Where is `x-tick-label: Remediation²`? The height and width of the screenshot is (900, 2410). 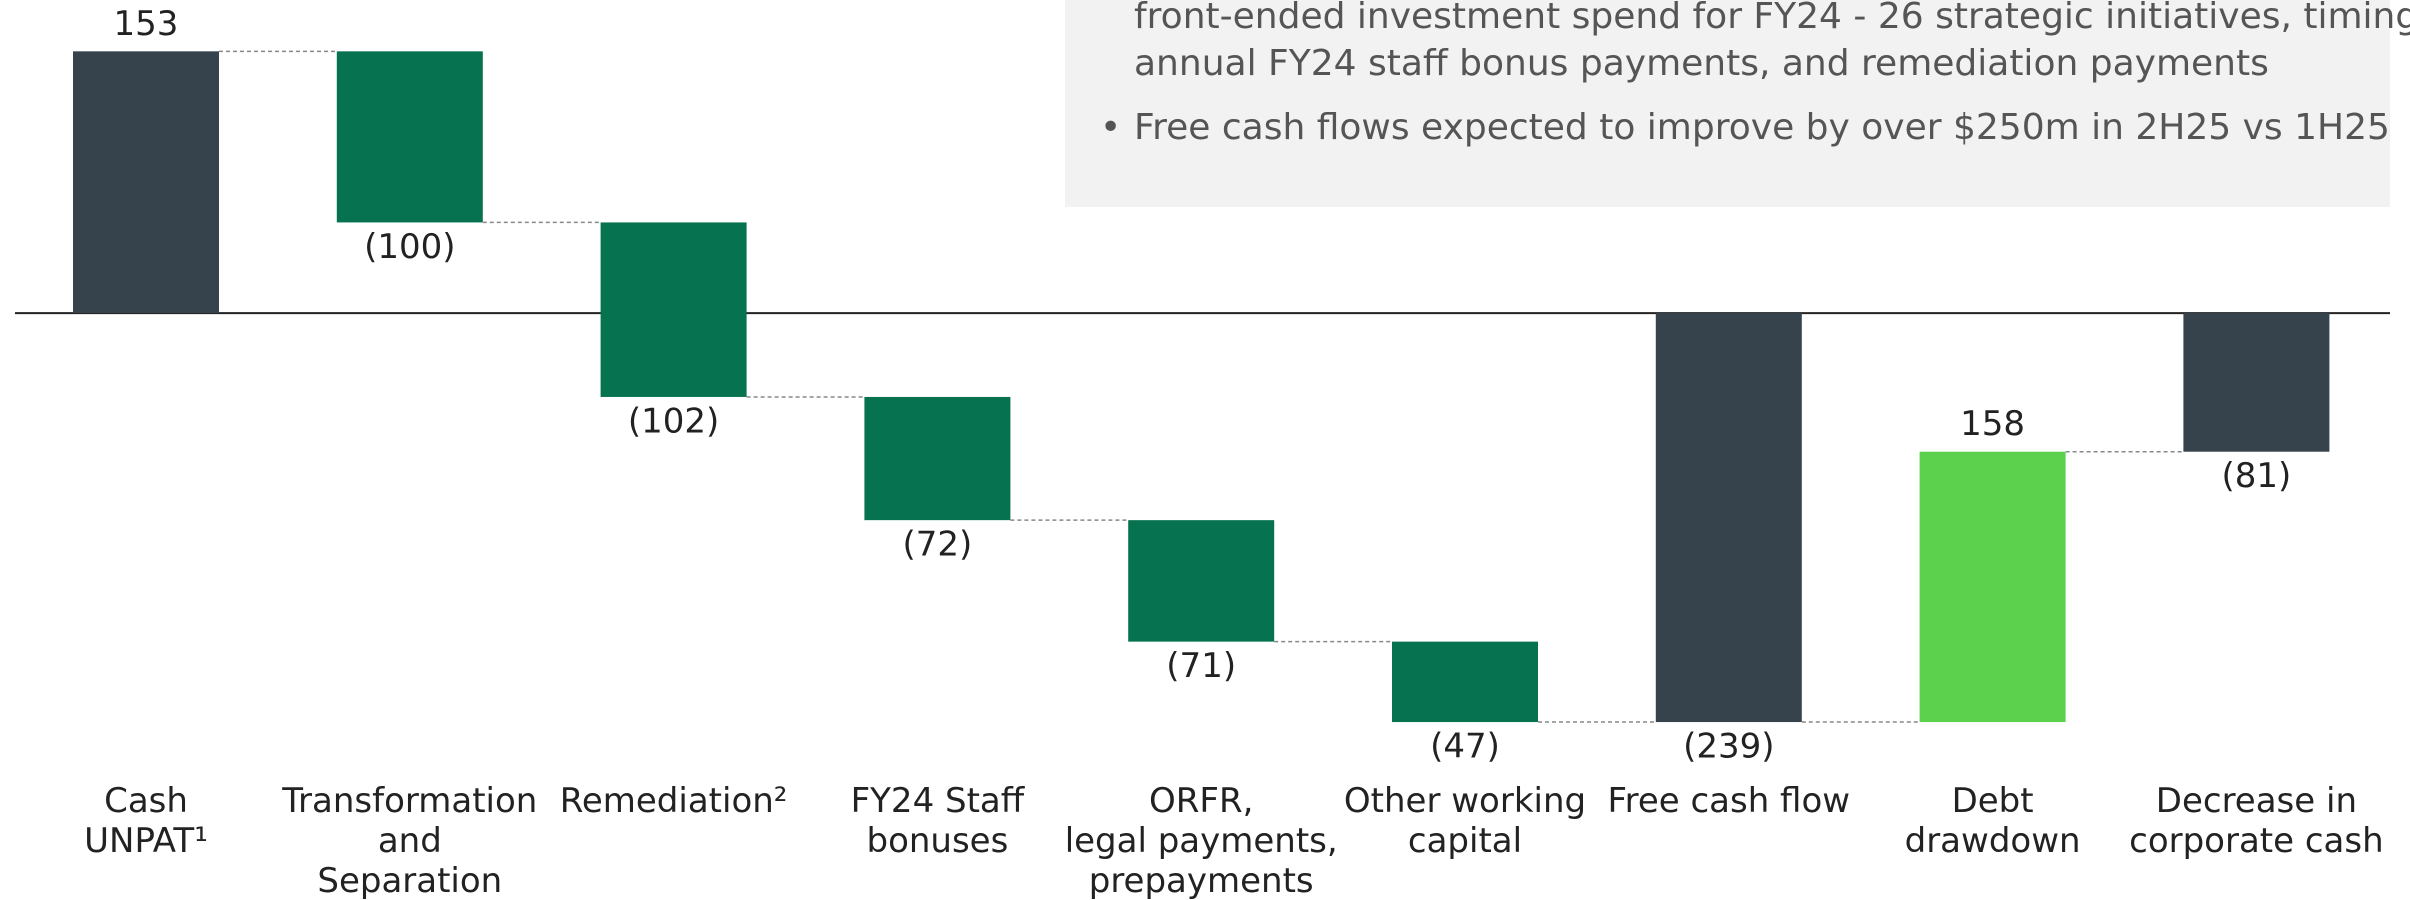
x-tick-label: Remediation² is located at coordinates (674, 801).